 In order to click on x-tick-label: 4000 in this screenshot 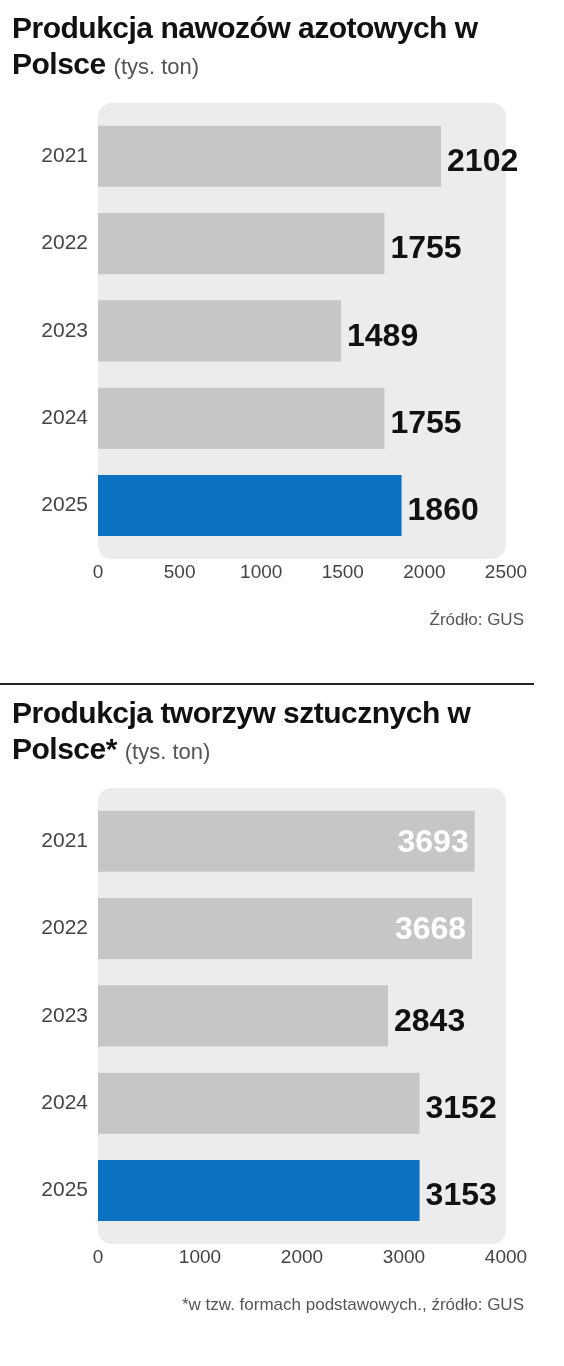, I will do `click(506, 1256)`.